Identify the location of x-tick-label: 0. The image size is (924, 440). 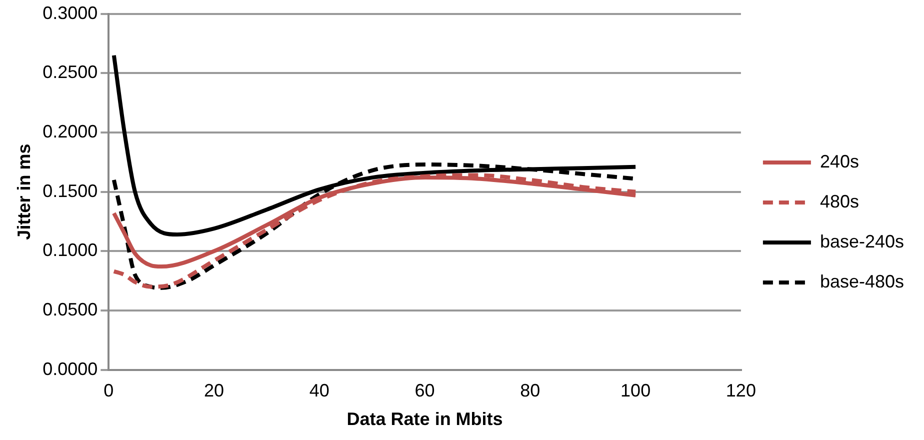
(109, 390).